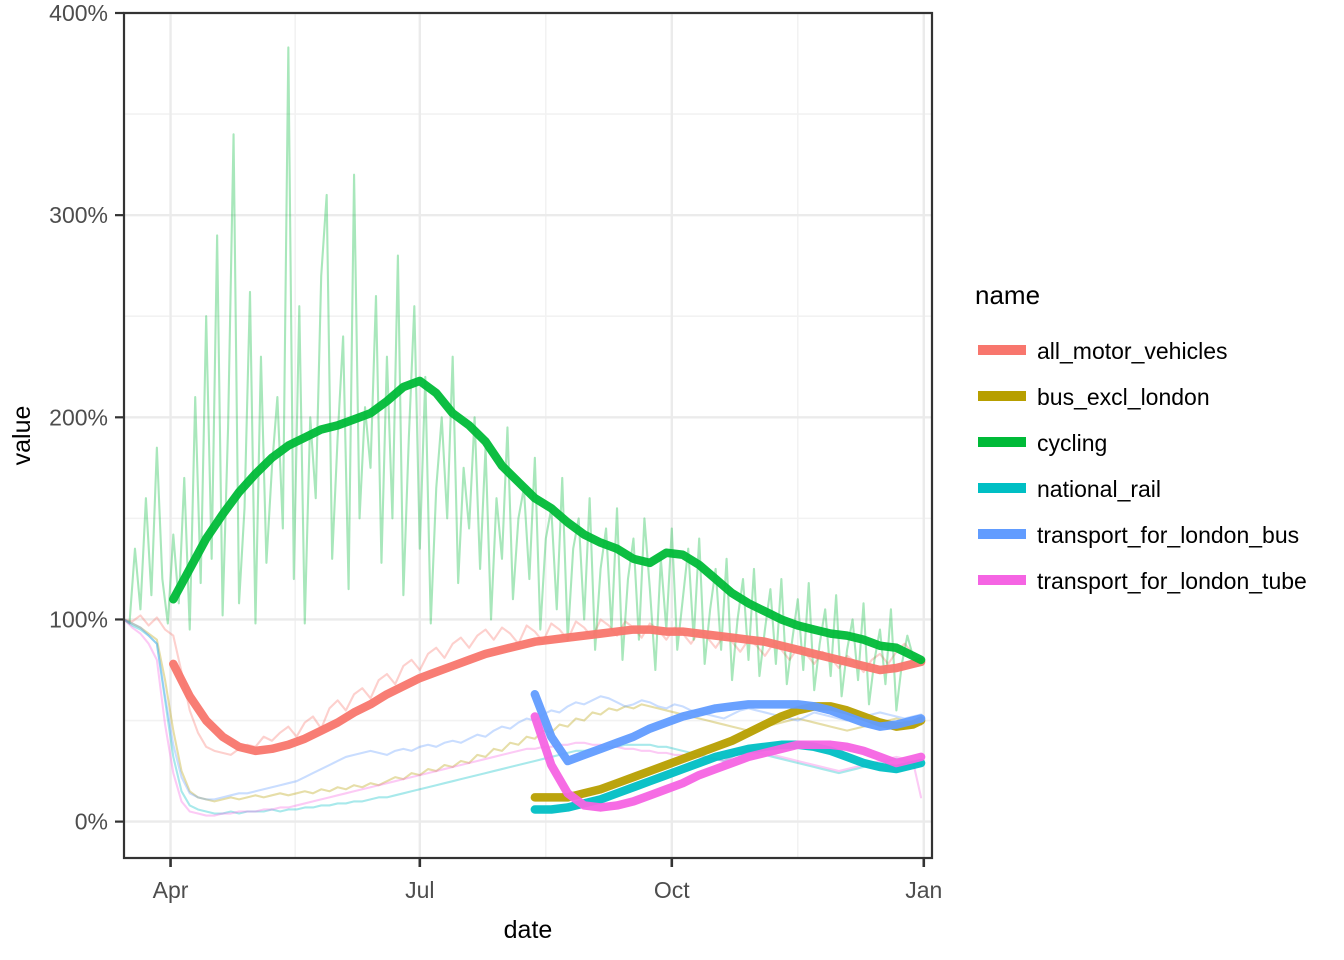 Image resolution: width=1344 pixels, height=960 pixels. Describe the element at coordinates (1002, 396) in the screenshot. I see `legend-swatch-bus_excl_london` at that location.